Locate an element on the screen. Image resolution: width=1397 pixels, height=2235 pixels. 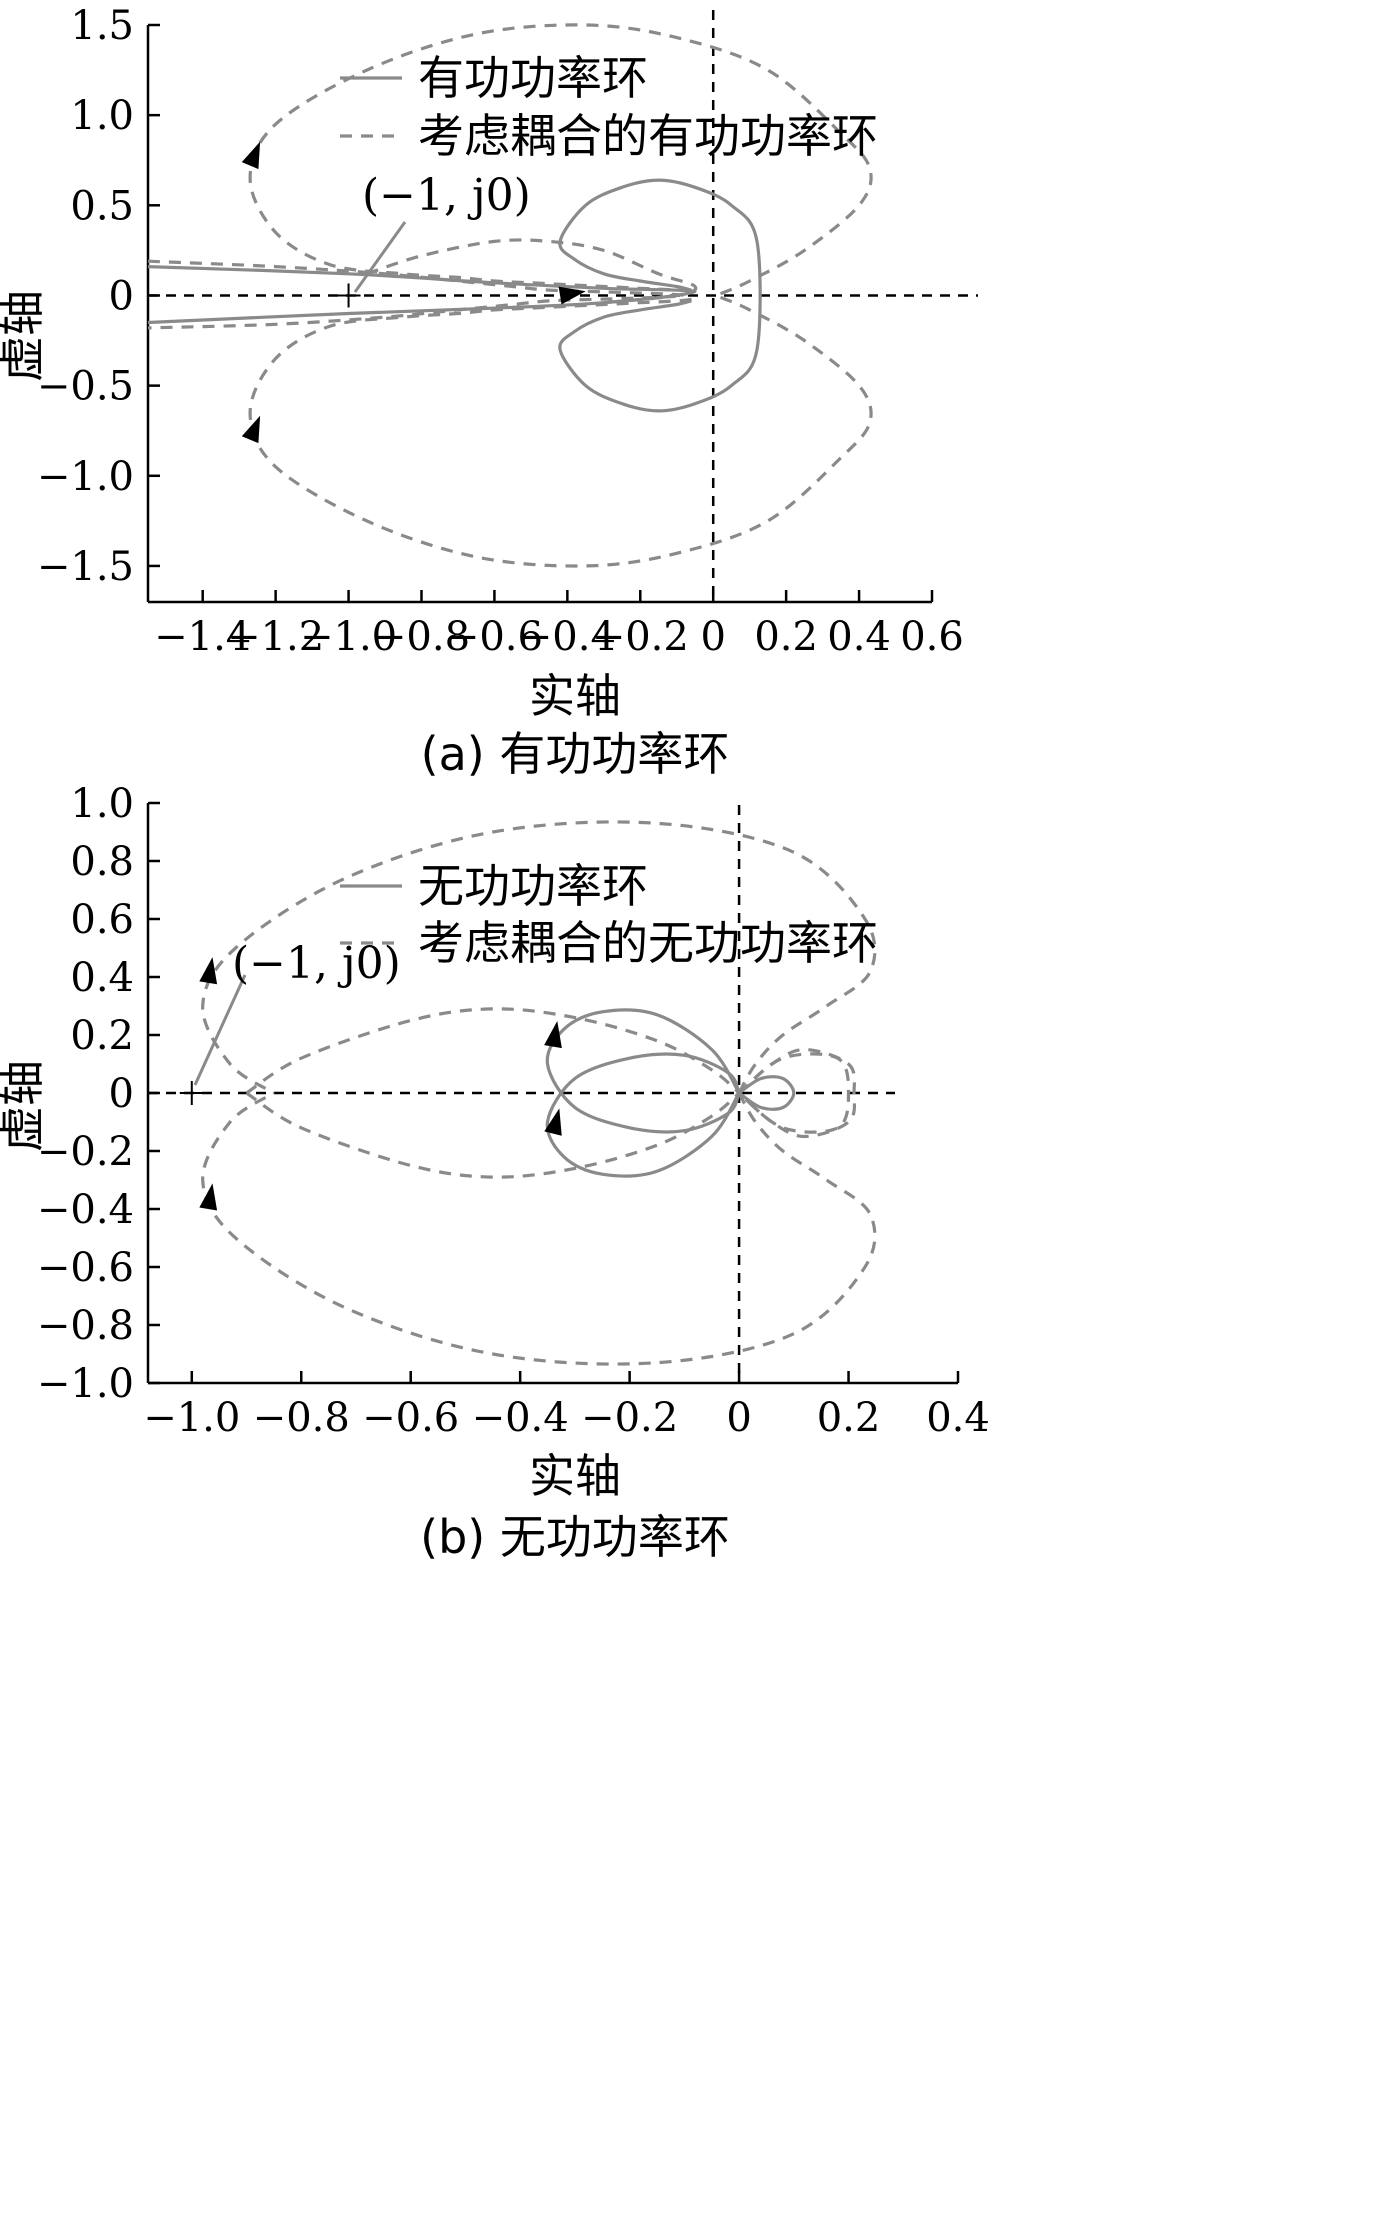
panel-caption: (b) 无功功率环 is located at coordinates (575, 1537).